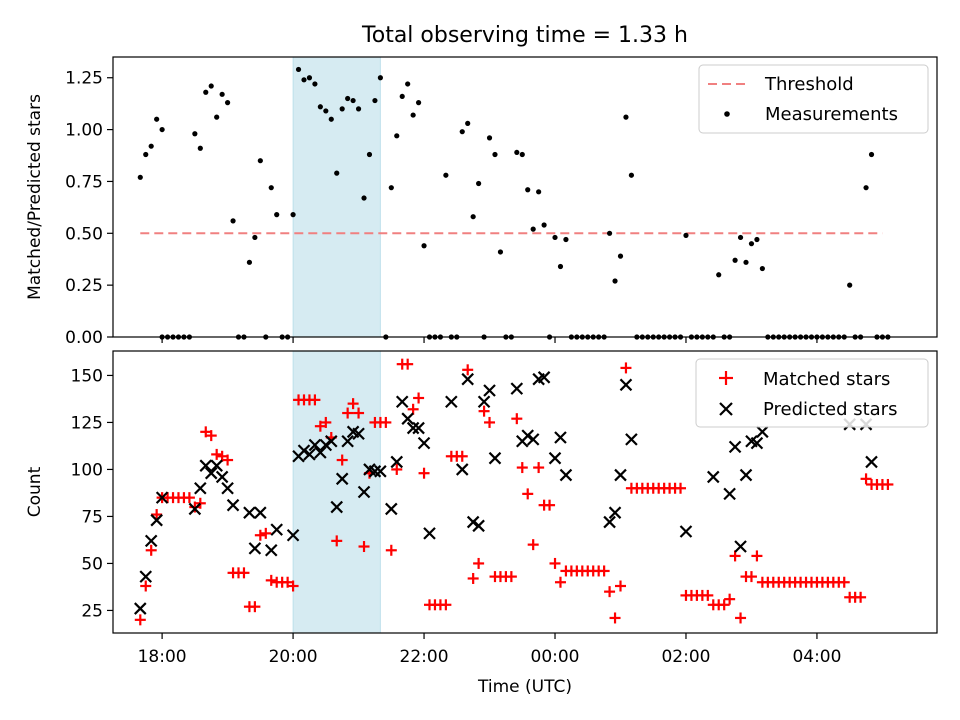  Describe the element at coordinates (489, 340) in the screenshot. I see `ratio-x-ticks` at that location.